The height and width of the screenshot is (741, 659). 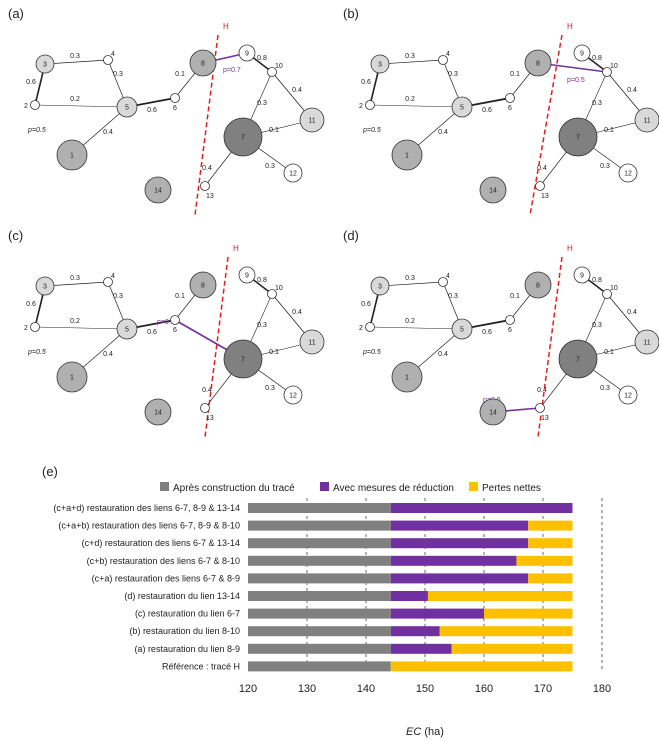 I want to click on restored-link-label: p=0.7, so click(x=232, y=70).